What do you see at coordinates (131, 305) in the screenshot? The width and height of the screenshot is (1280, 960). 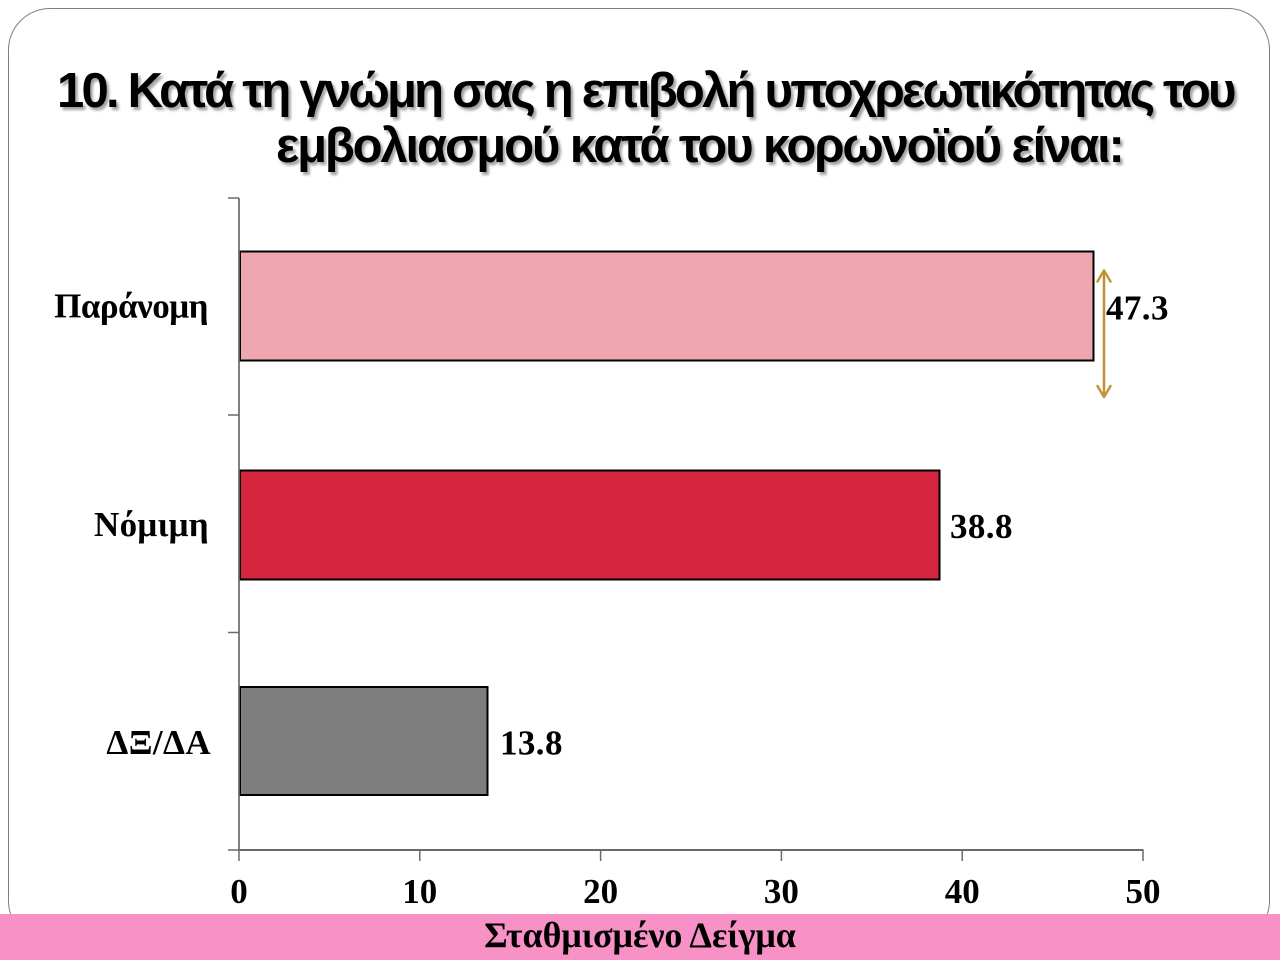 I see `svg-text: Παράνομη` at bounding box center [131, 305].